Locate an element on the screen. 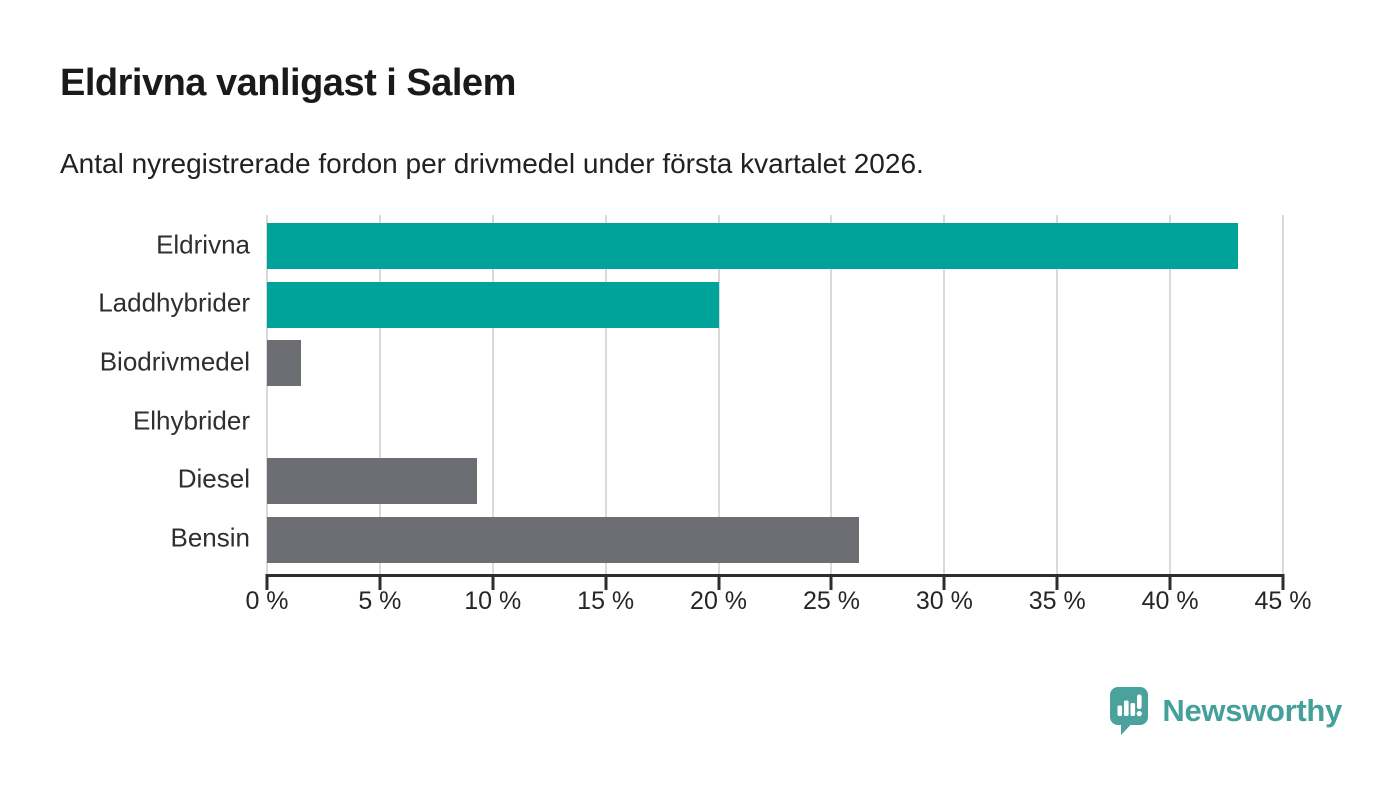 The width and height of the screenshot is (1400, 793). brand-logo: Newsworthy is located at coordinates (1225, 711).